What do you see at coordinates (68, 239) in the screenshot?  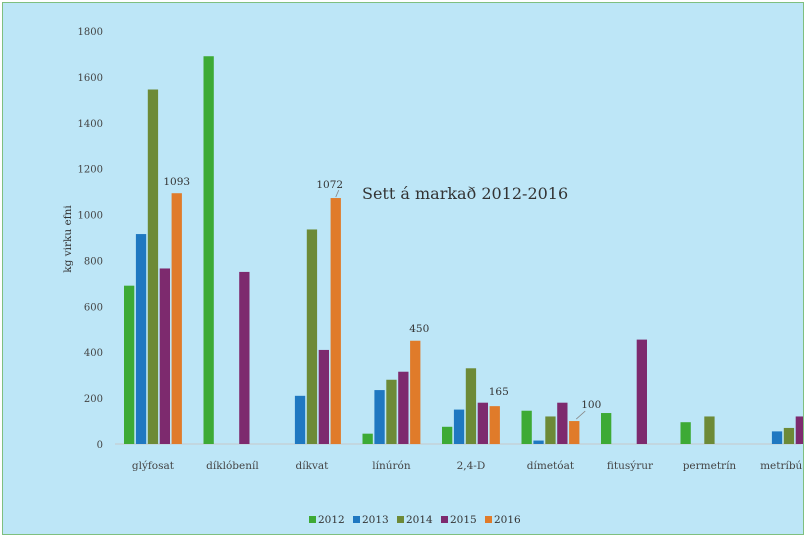 I see `y-axis-label: kg virku efni` at bounding box center [68, 239].